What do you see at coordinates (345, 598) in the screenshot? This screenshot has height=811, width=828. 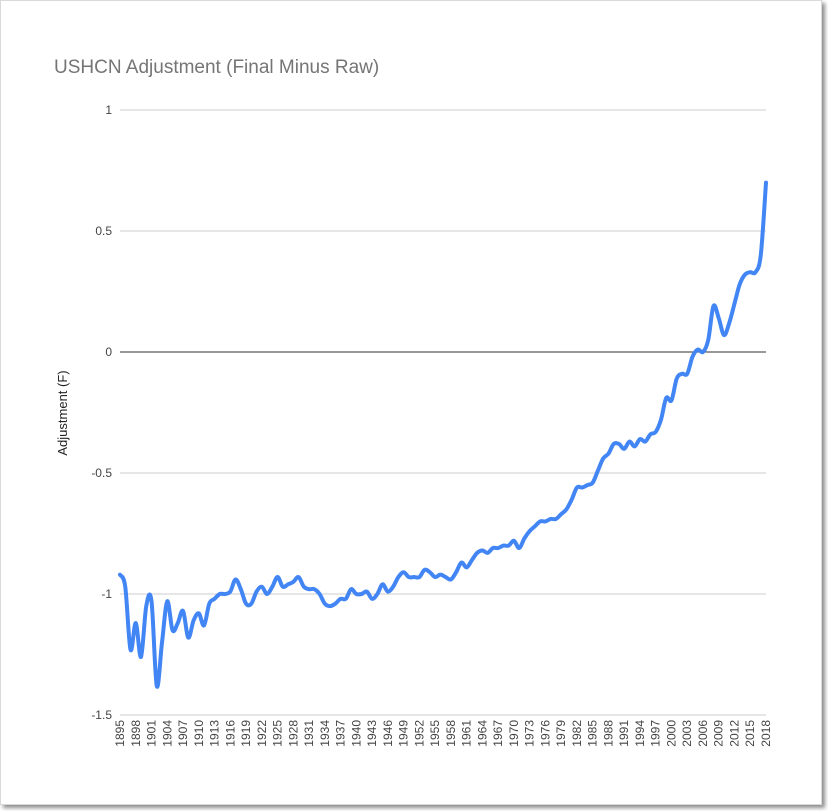 I see `data-point-1938` at bounding box center [345, 598].